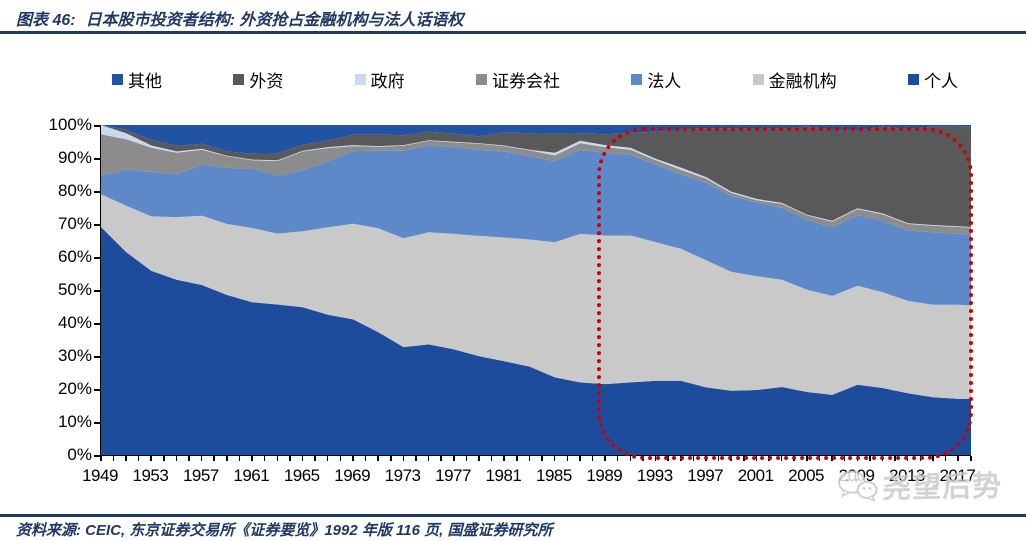 The image size is (1026, 541). Describe the element at coordinates (758, 79) in the screenshot. I see `legend-swatch-financial` at that location.